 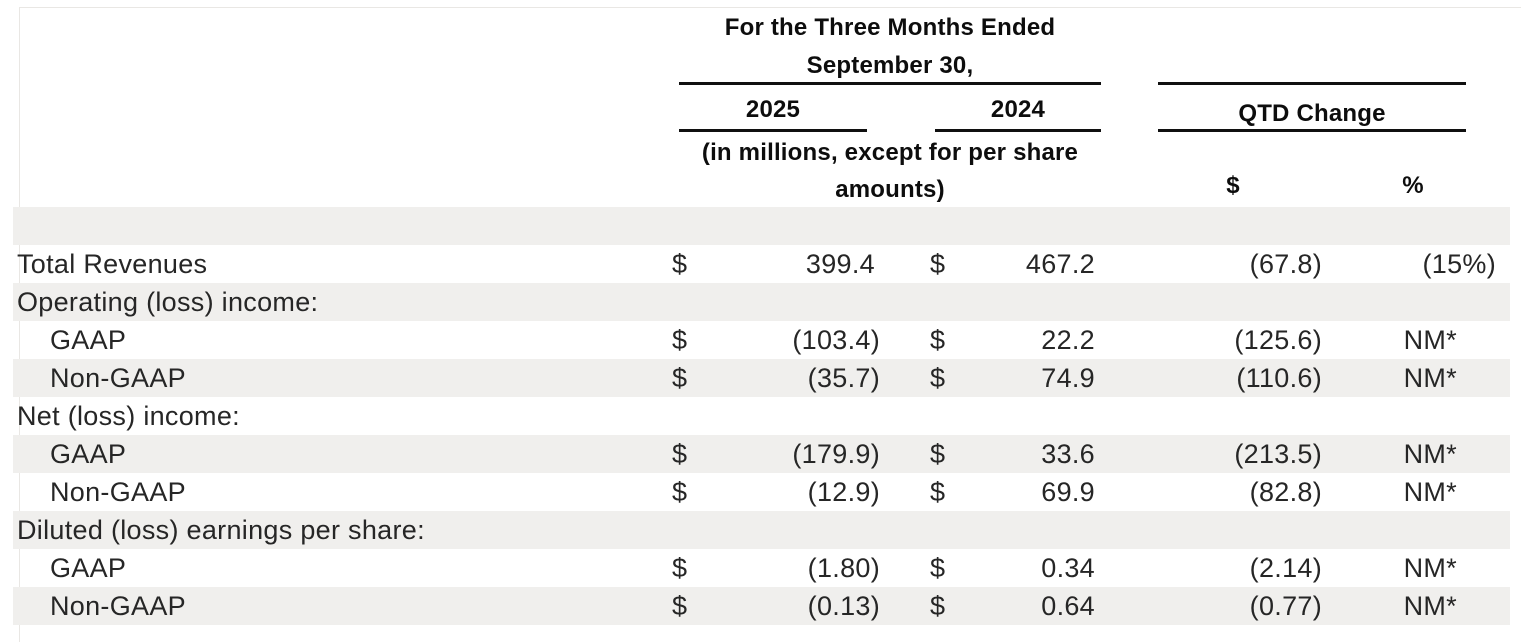 I want to click on sheet-left-border, so click(x=19, y=324).